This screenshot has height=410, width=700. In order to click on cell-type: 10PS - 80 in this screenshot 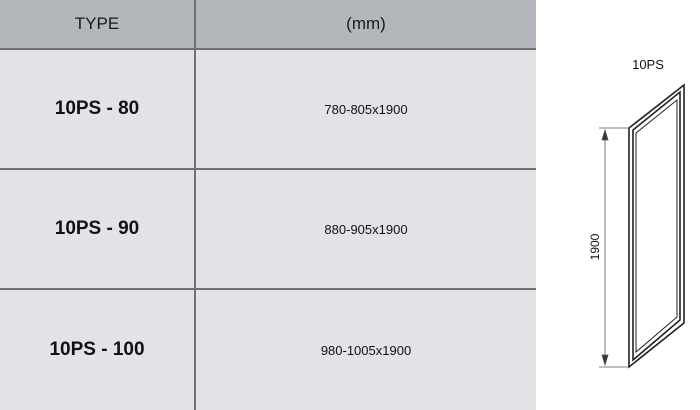, I will do `click(98, 109)`.